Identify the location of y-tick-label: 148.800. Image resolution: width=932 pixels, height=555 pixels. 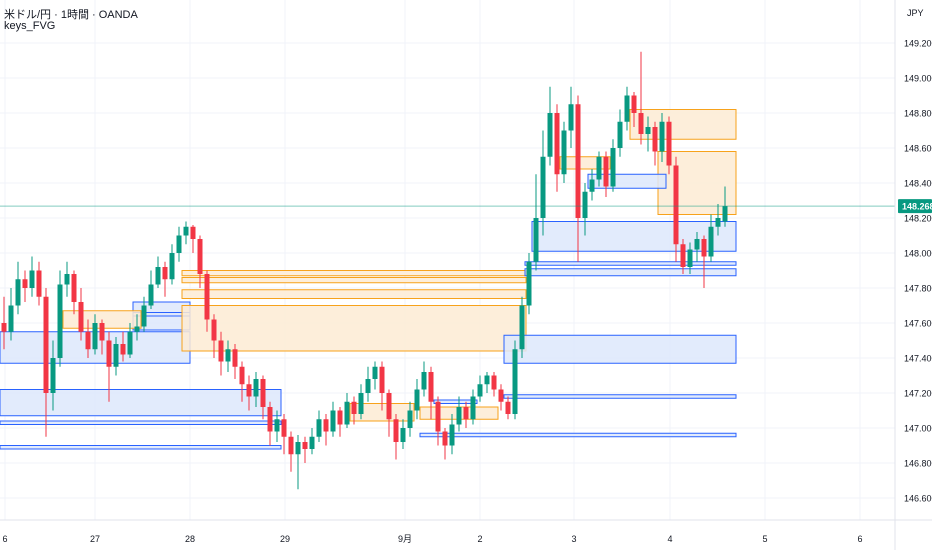
(918, 114).